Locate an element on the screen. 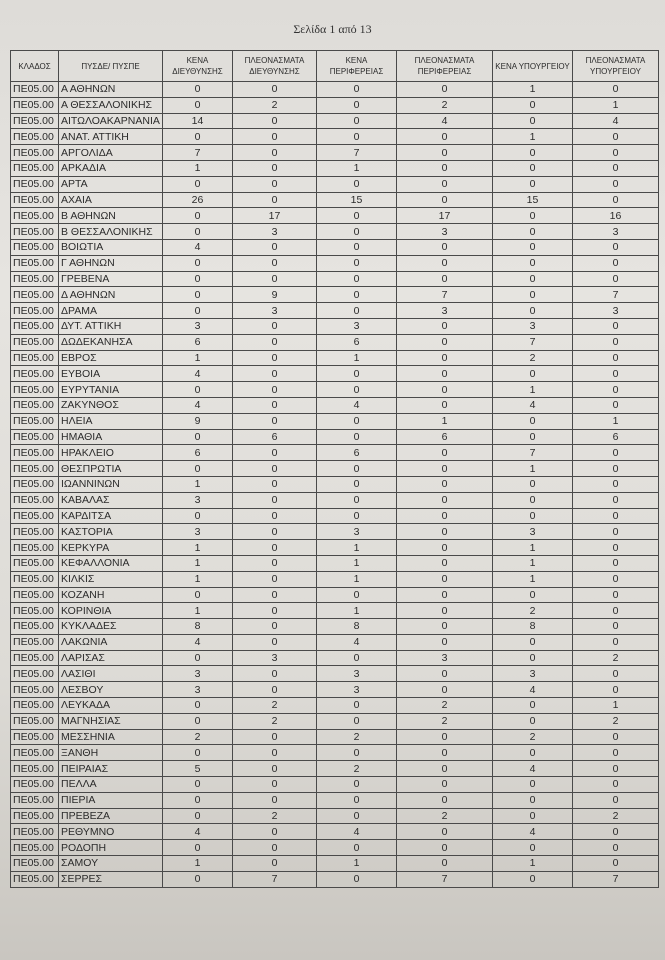 This screenshot has width=665, height=960. text-cell: ΔΡΑΜΑ is located at coordinates (110, 310).